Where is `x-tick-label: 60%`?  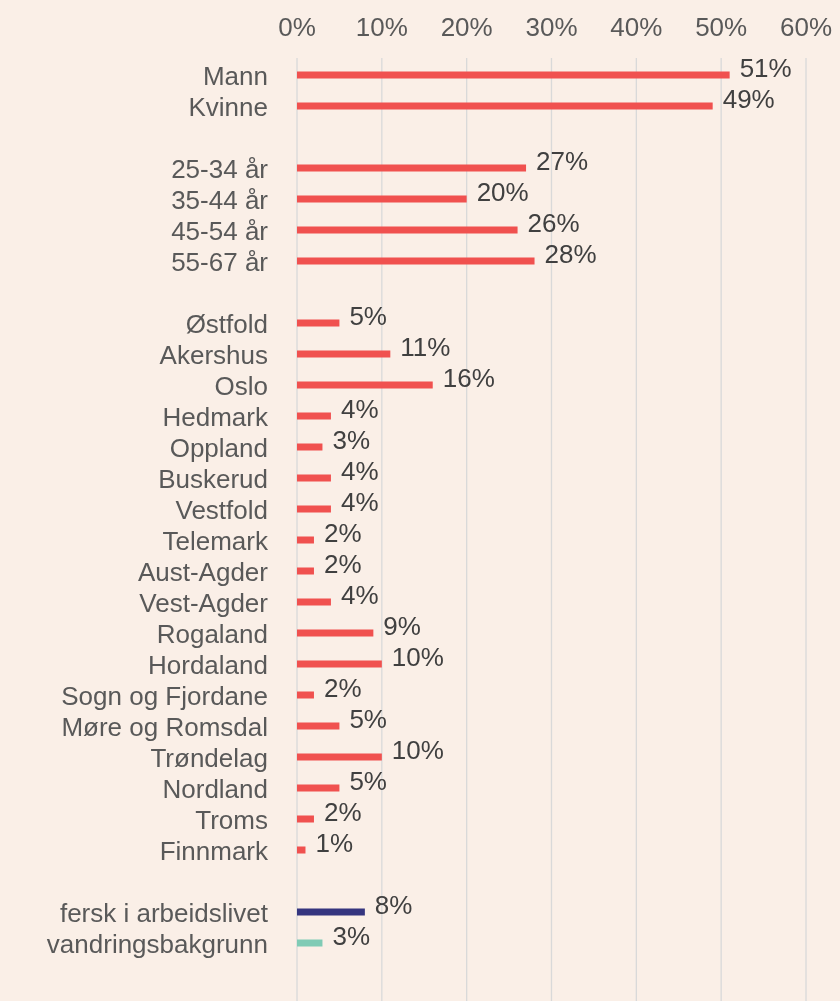
x-tick-label: 60% is located at coordinates (806, 27).